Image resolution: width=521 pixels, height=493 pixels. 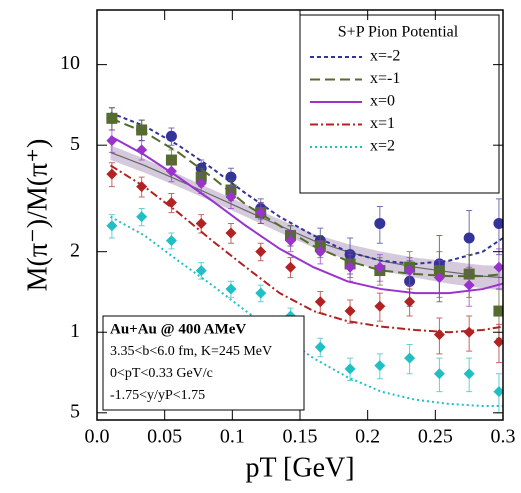 I want to click on x-tick-label: 0.2, so click(x=367, y=437).